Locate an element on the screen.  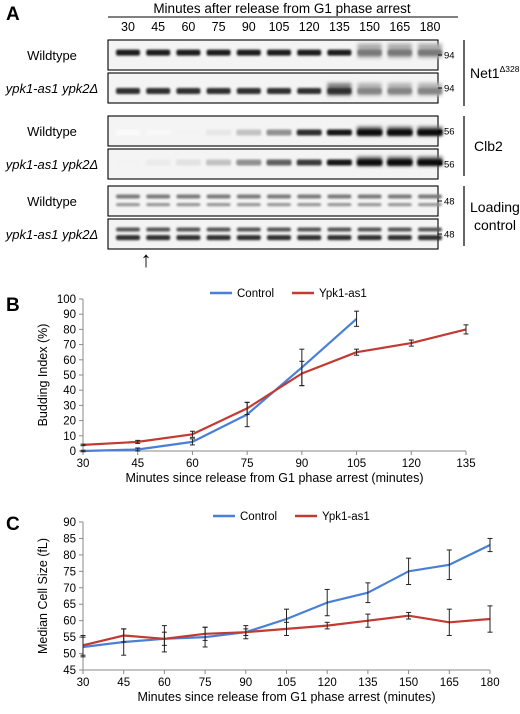
blot-row-clb-mut: ypk1-as1 ypk2Δ 56 is located at coordinates (230, 164).